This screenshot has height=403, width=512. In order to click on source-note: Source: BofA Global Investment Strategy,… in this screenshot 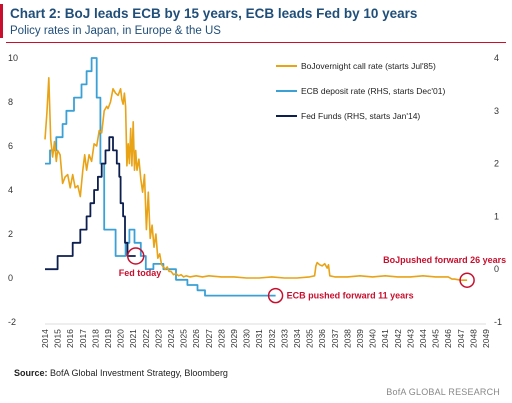, I will do `click(121, 373)`.